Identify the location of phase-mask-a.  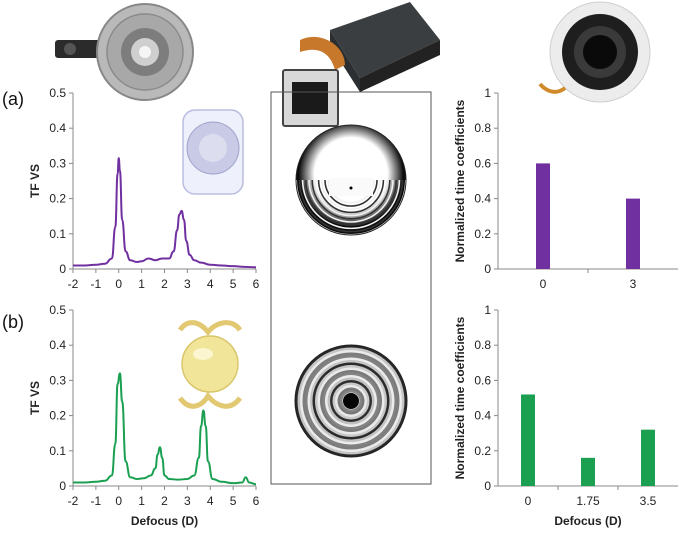
(351, 180).